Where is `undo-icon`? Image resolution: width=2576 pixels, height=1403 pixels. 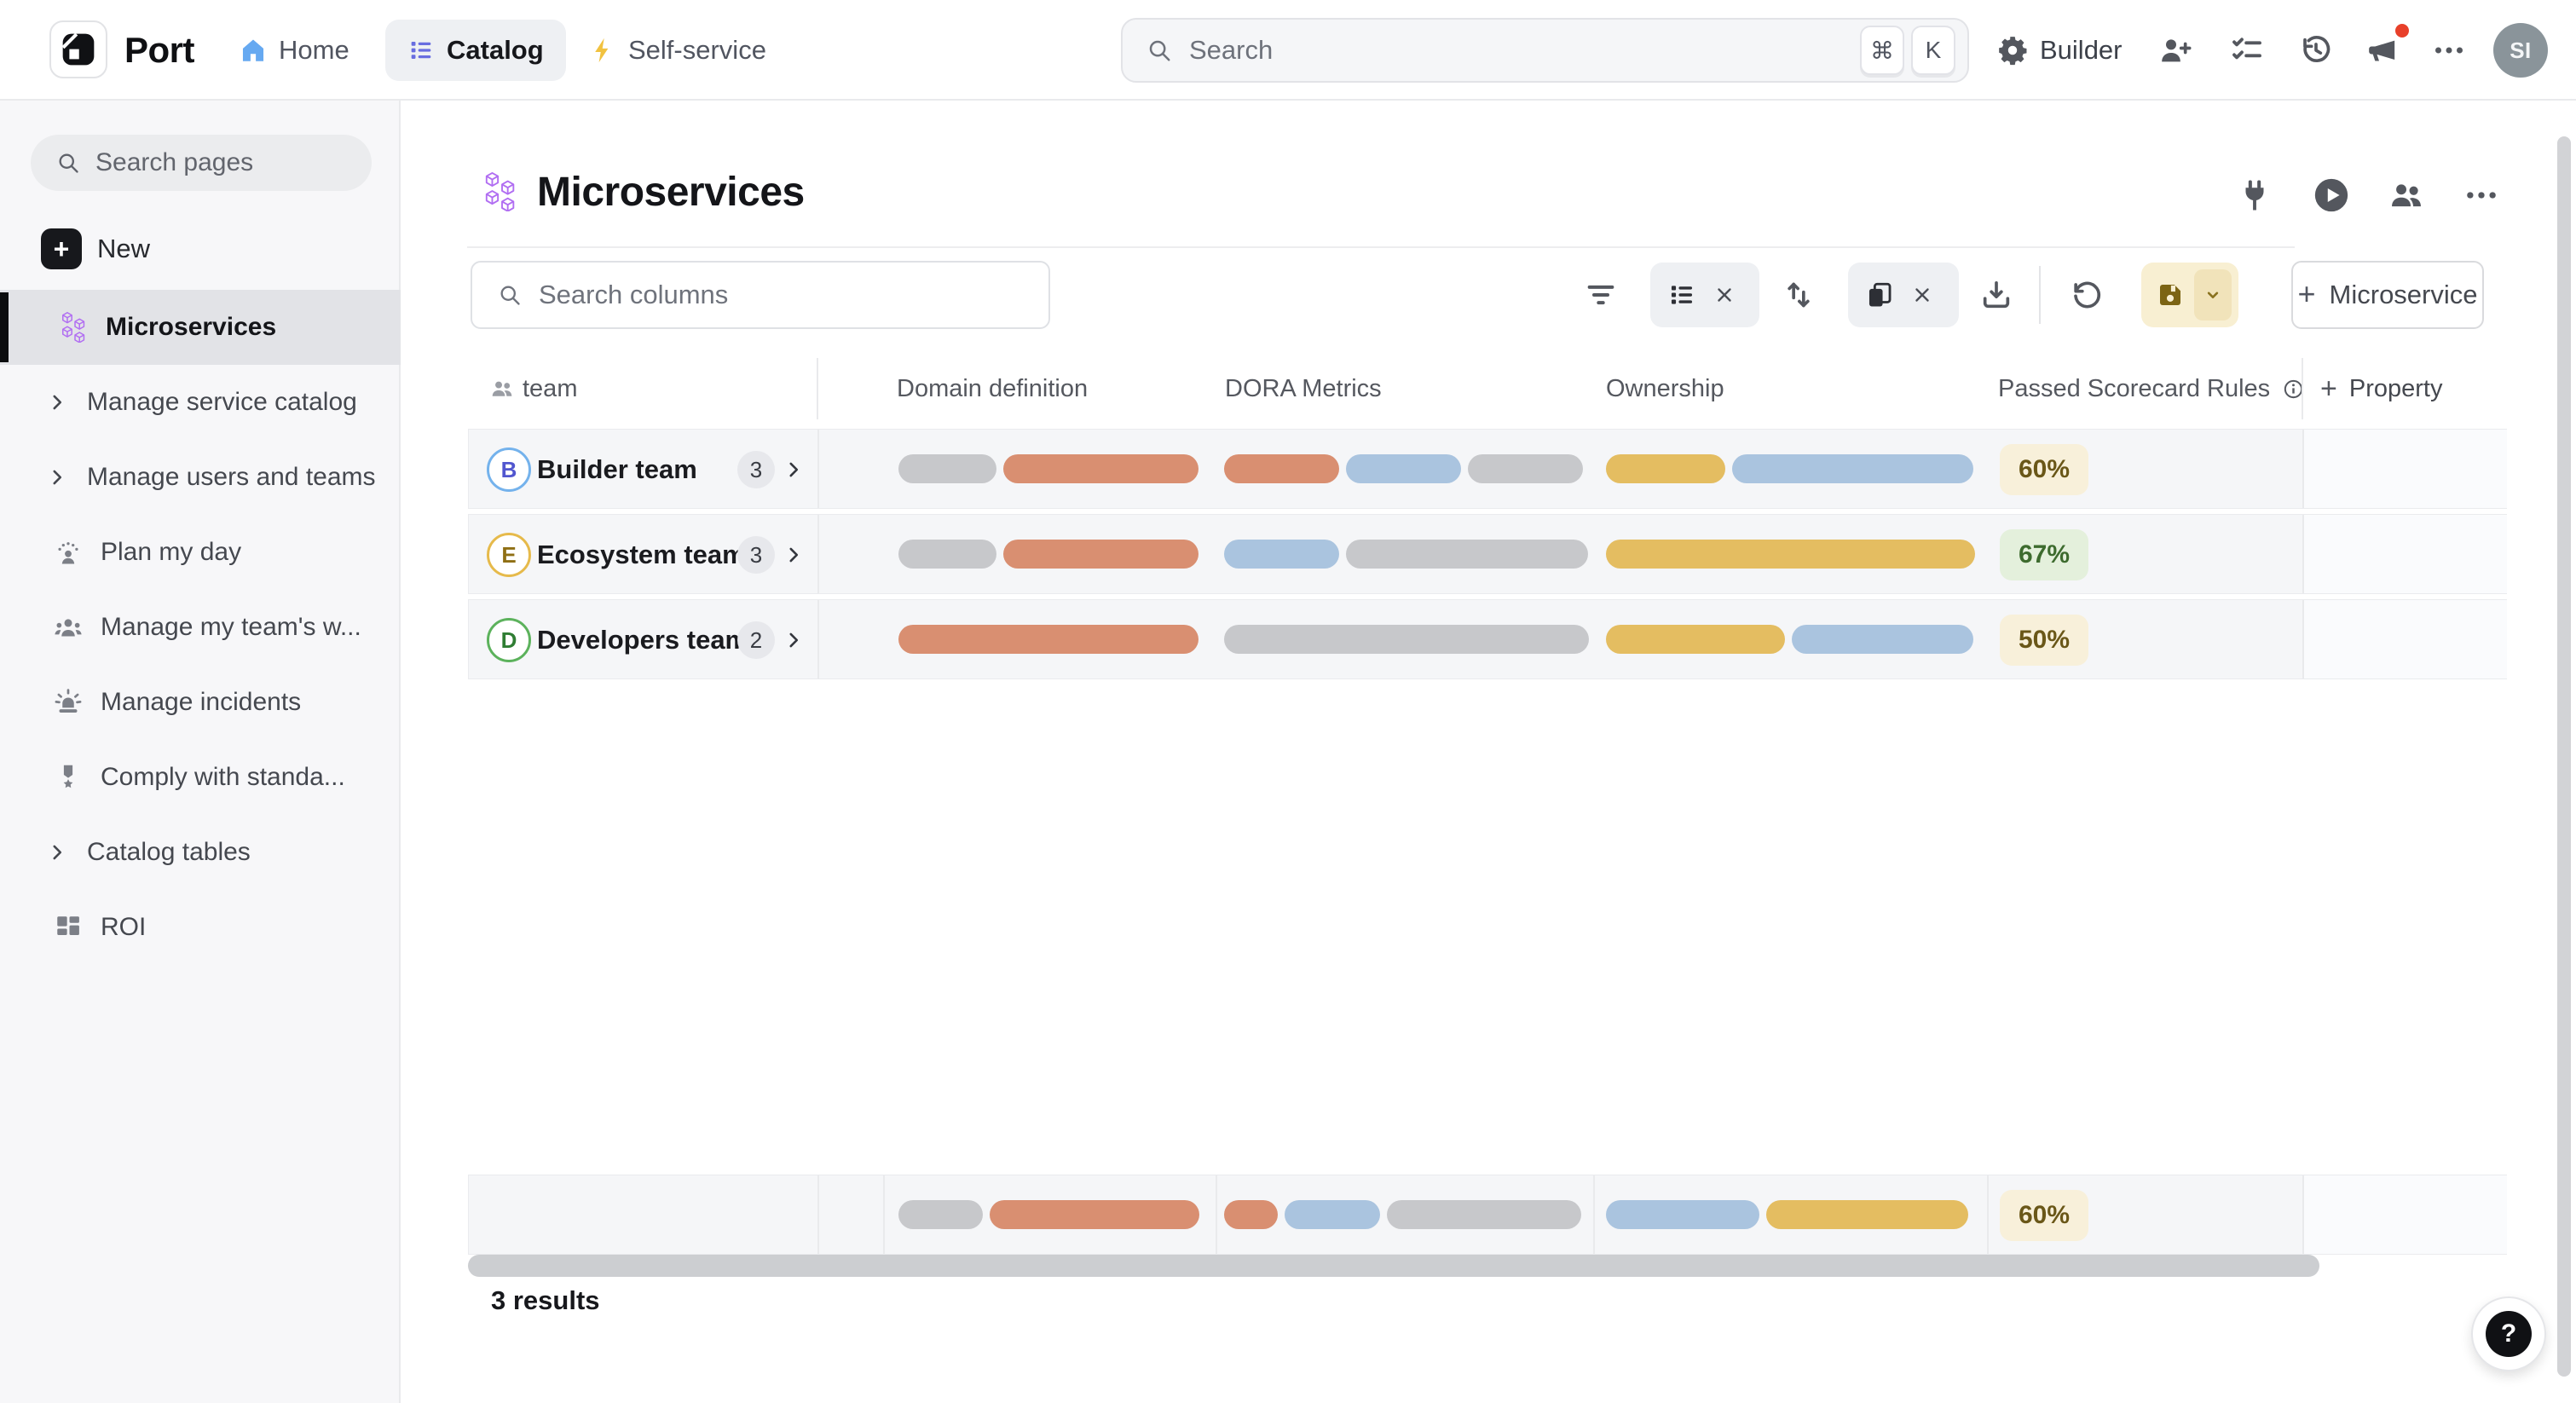 undo-icon is located at coordinates (2087, 295).